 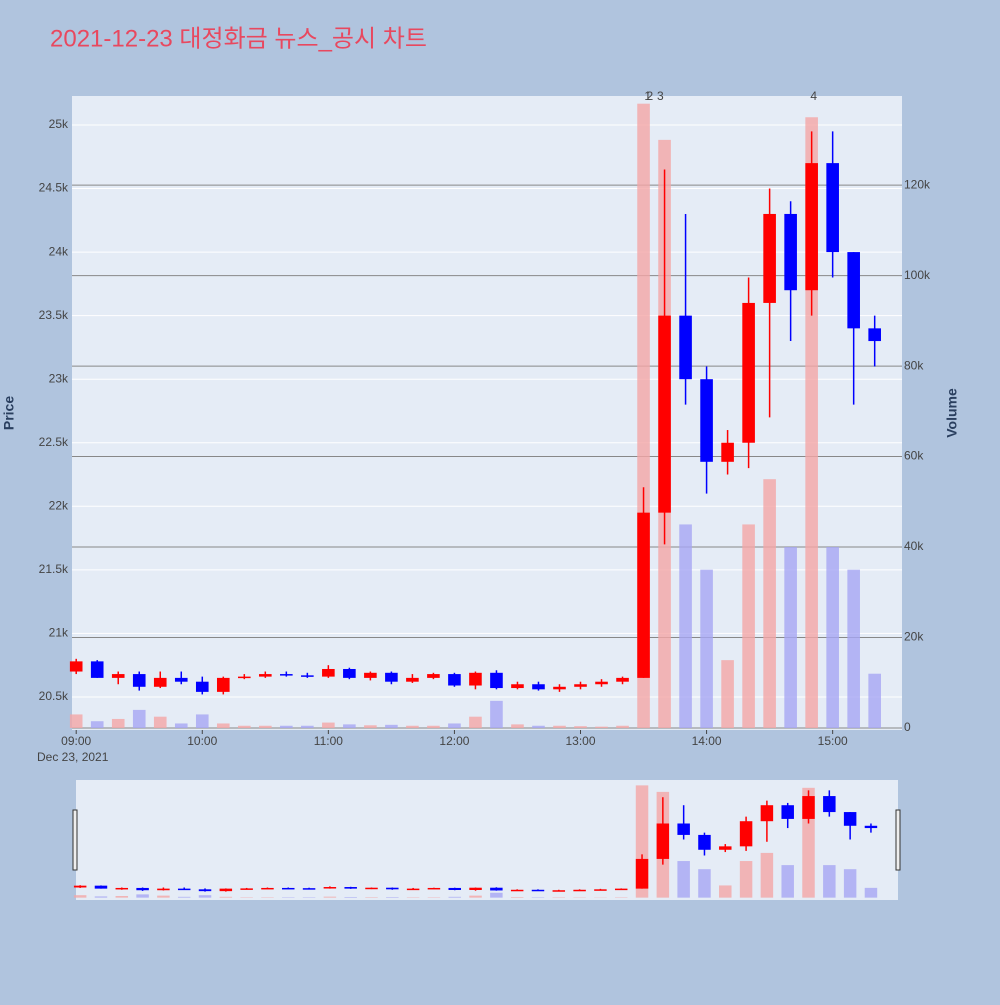 I want to click on y2-tick-label: 40k, so click(x=914, y=546).